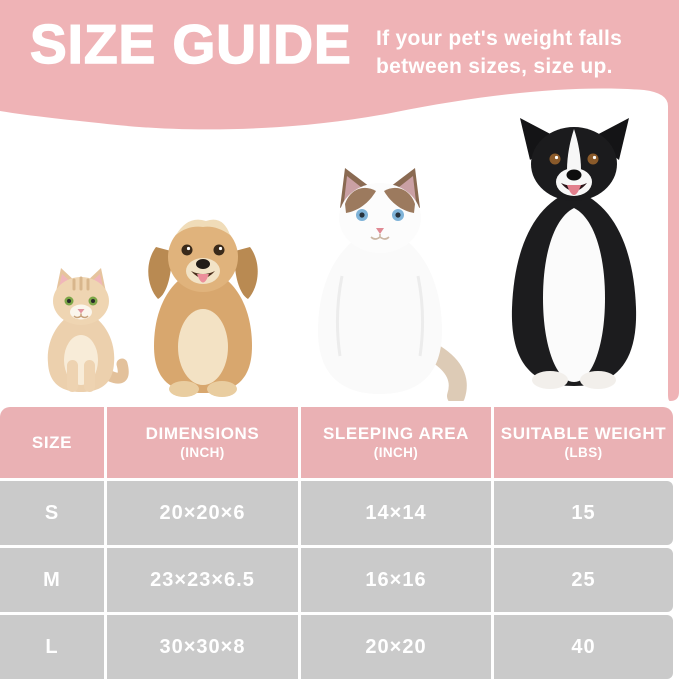 This screenshot has height=679, width=679. I want to click on col-header-suitable-weight-label: SUITABLE WEIGHT, so click(583, 434).